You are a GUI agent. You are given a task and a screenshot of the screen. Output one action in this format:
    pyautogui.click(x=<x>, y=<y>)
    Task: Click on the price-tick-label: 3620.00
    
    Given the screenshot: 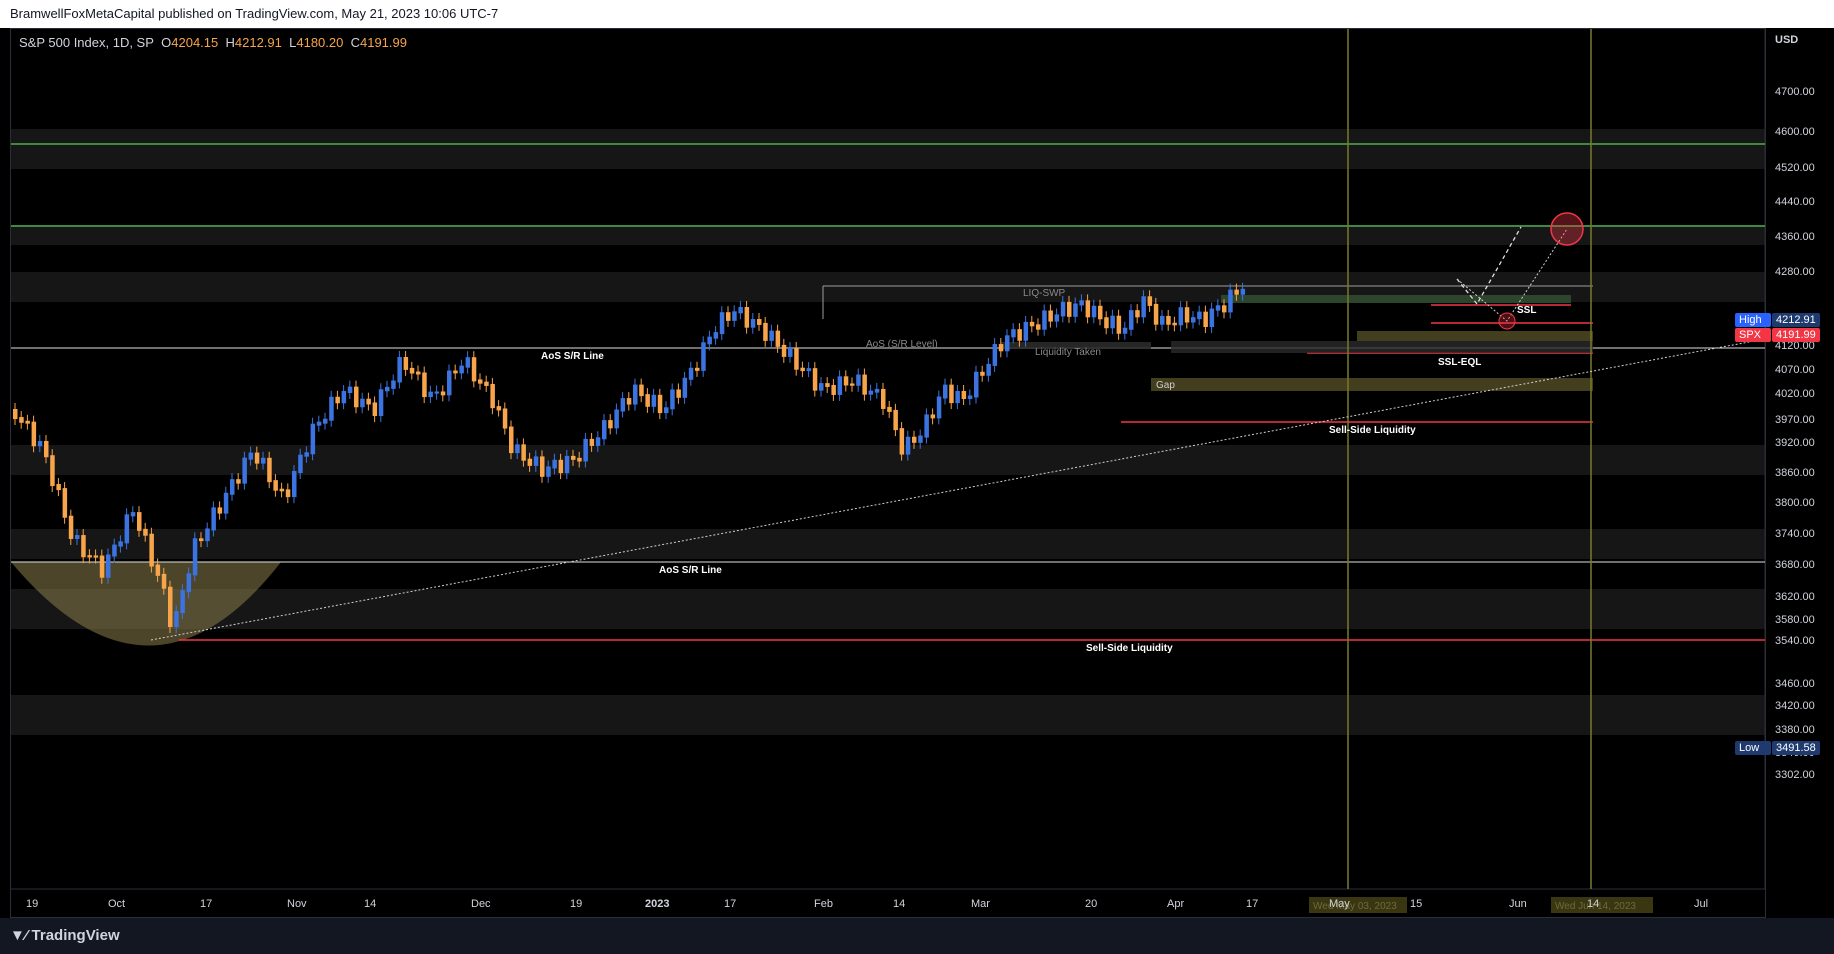 What is the action you would take?
    pyautogui.click(x=1795, y=597)
    